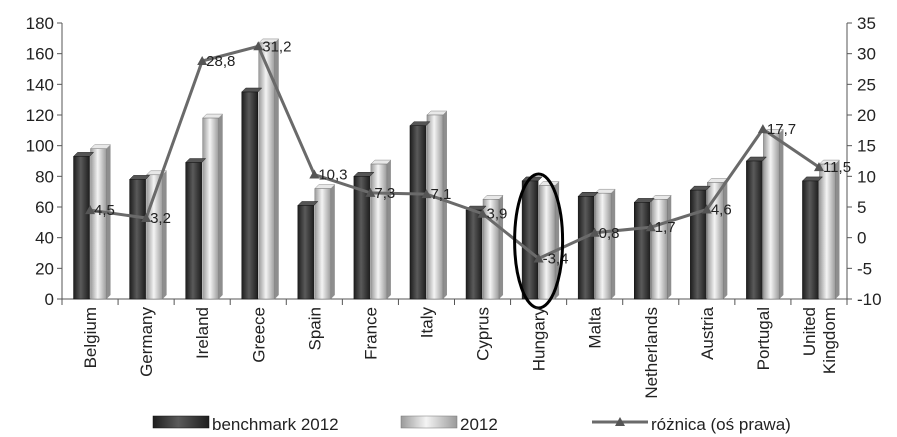 The height and width of the screenshot is (437, 897). I want to click on y-right-tick-label: 35, so click(866, 23).